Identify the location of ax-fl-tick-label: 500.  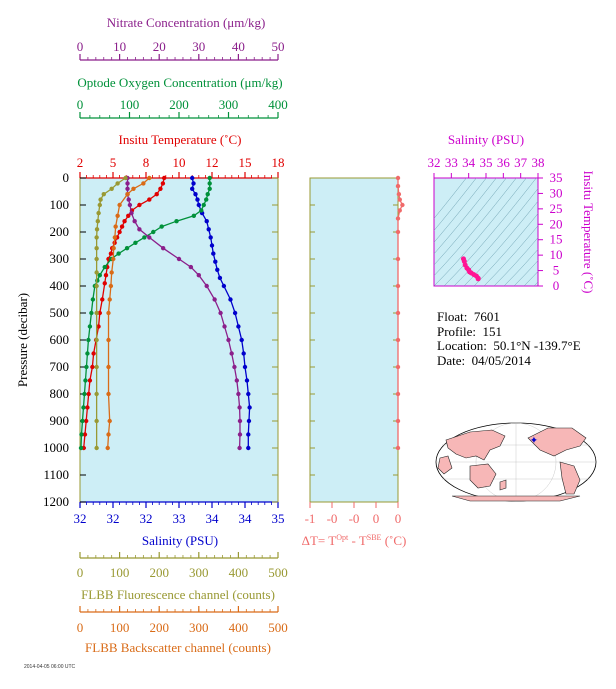
(278, 572).